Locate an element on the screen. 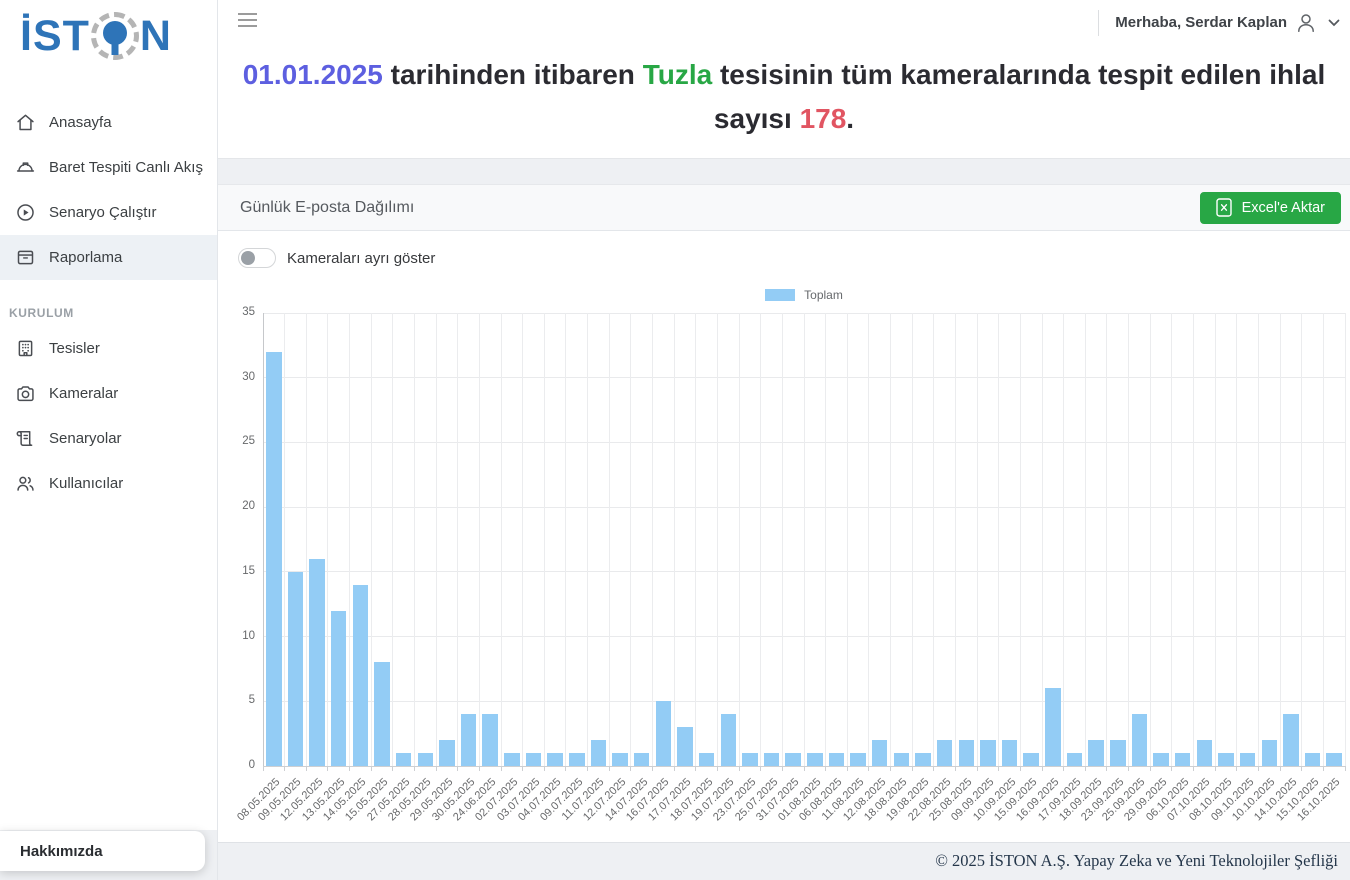  sidebar-item-label: Baret Tespiti Canlı Akış is located at coordinates (126, 167).